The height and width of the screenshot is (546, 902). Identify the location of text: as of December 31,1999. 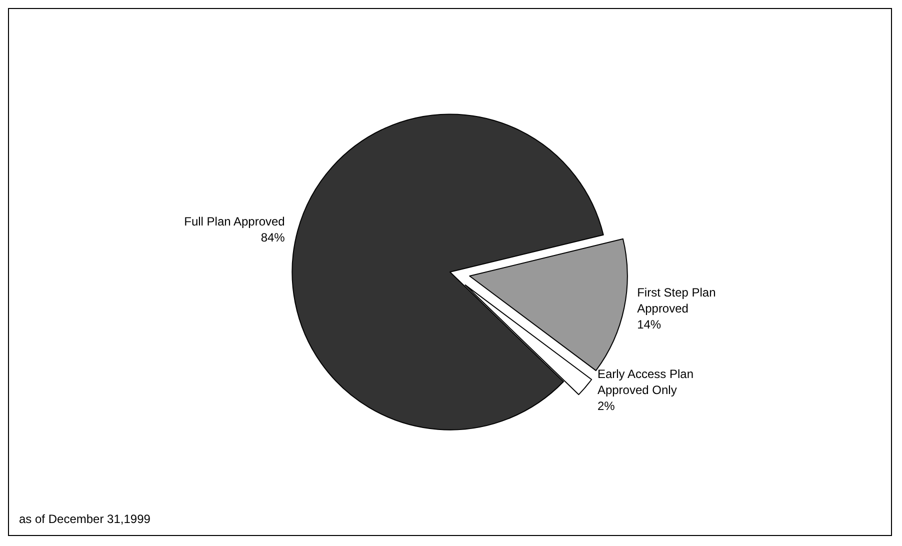
(85, 519).